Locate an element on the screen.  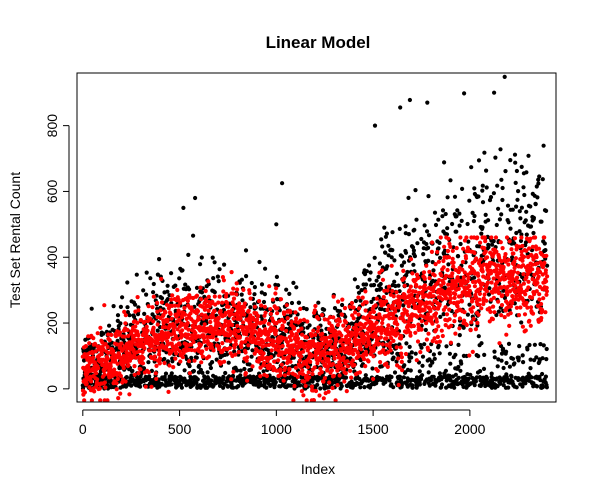
y-tick-label: 0 is located at coordinates (52, 389).